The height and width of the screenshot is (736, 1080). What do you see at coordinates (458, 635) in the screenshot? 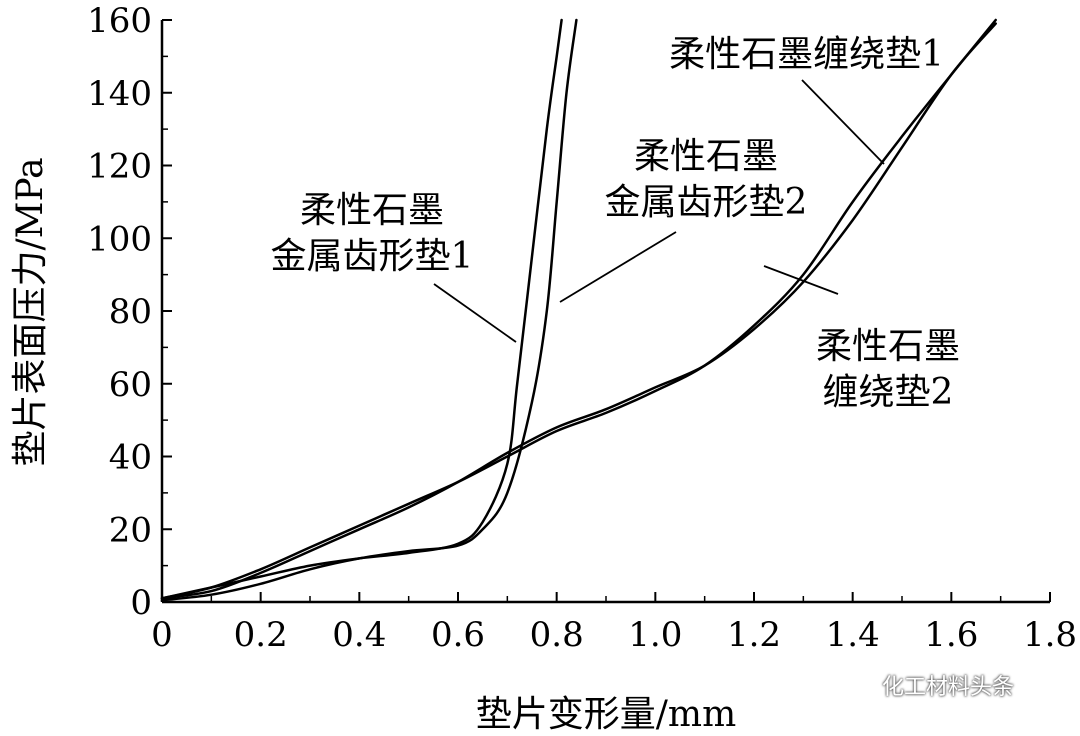
I see `x-tick-label: 0.6` at bounding box center [458, 635].